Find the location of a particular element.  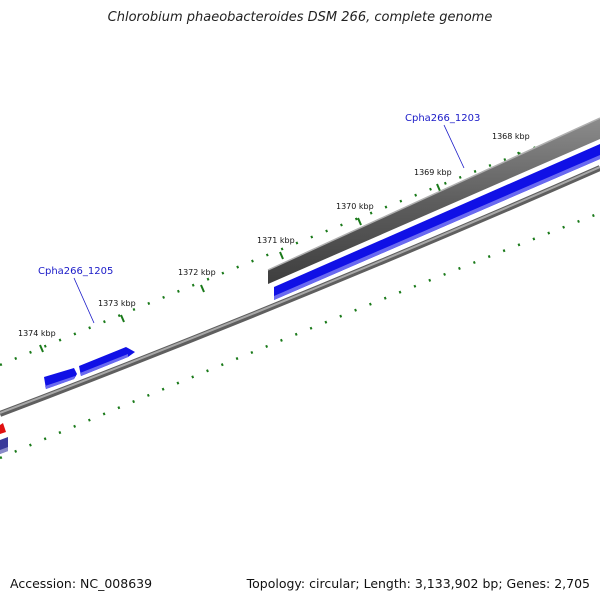

ruler-label-1369: 1369 kbp is located at coordinates (433, 172).